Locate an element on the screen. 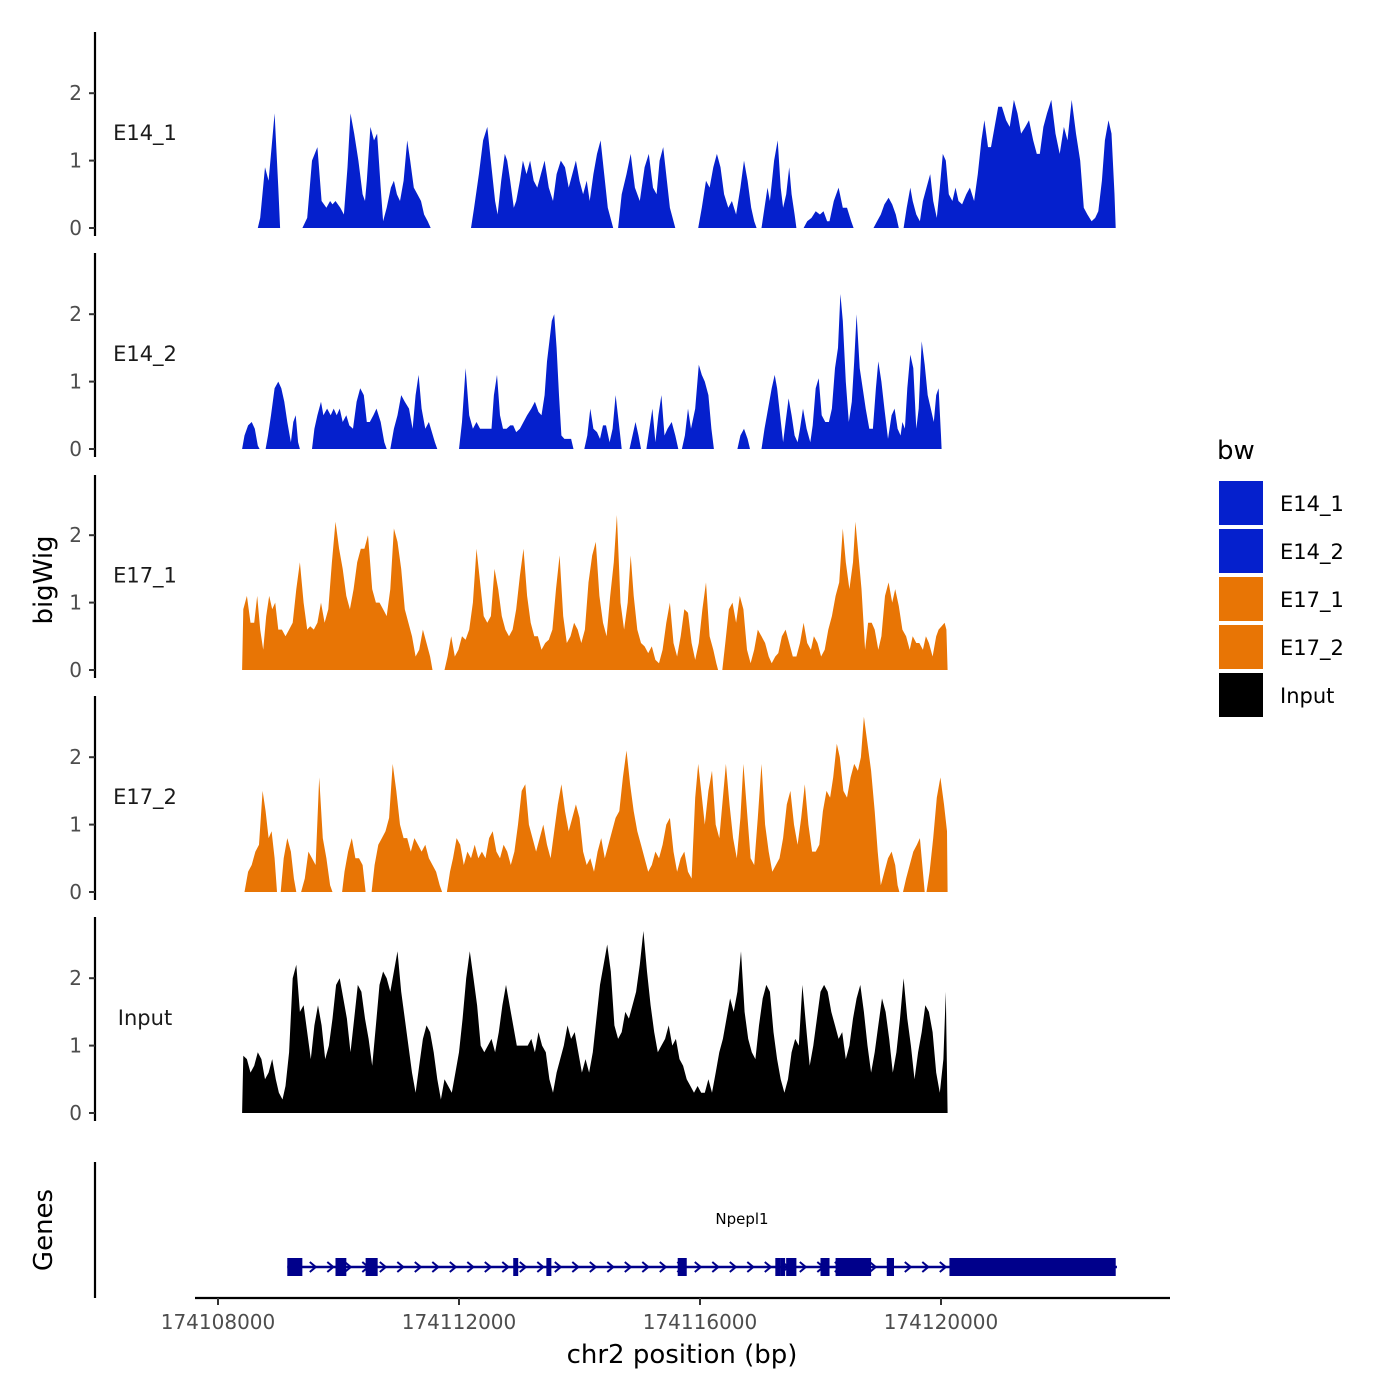 Image resolution: width=1400 pixels, height=1400 pixels. gene-annotation-panel: Npepl1 is located at coordinates (605, 1230).